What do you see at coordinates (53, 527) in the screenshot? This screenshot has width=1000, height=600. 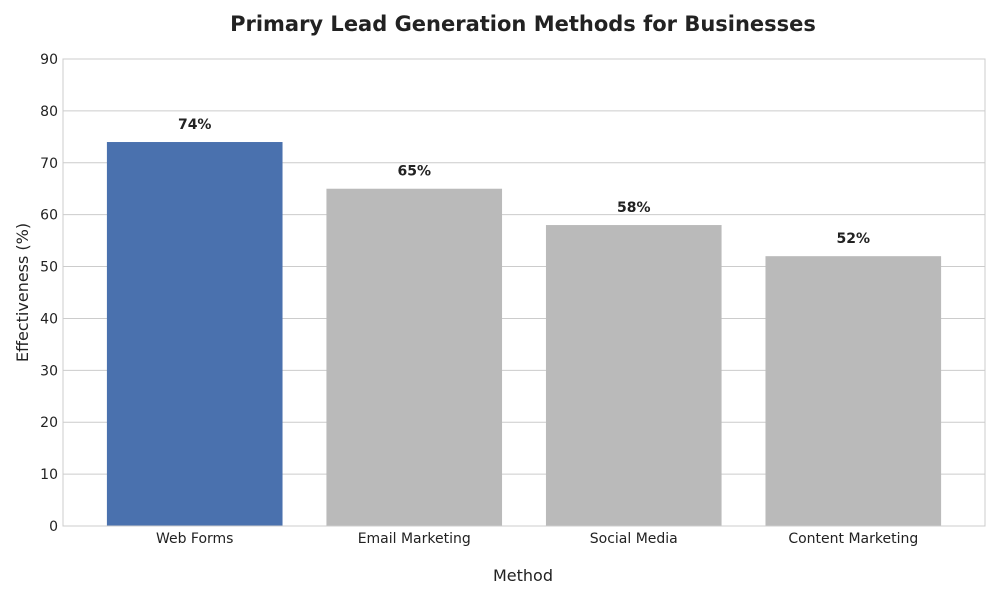 I see `y-tick-label: 0` at bounding box center [53, 527].